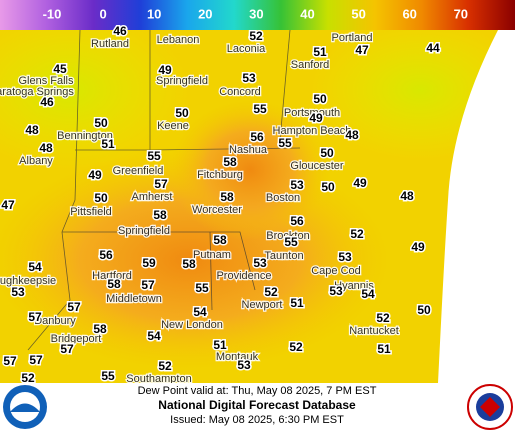 The width and height of the screenshot is (515, 432). I want to click on place-name: aratoga Springs, so click(37, 92).